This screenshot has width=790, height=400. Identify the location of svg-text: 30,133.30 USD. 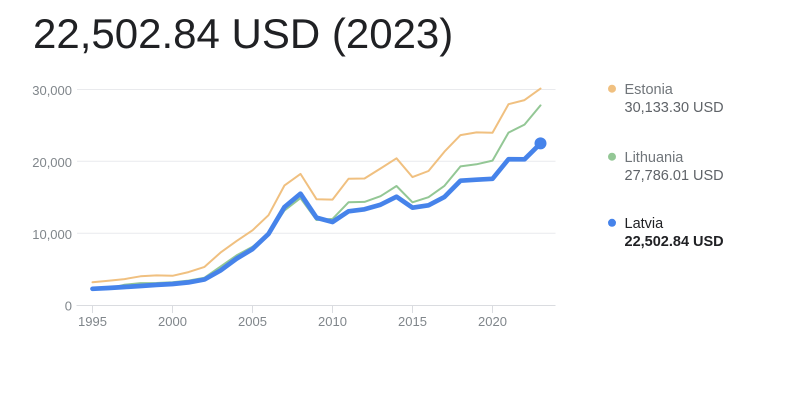
(674, 108).